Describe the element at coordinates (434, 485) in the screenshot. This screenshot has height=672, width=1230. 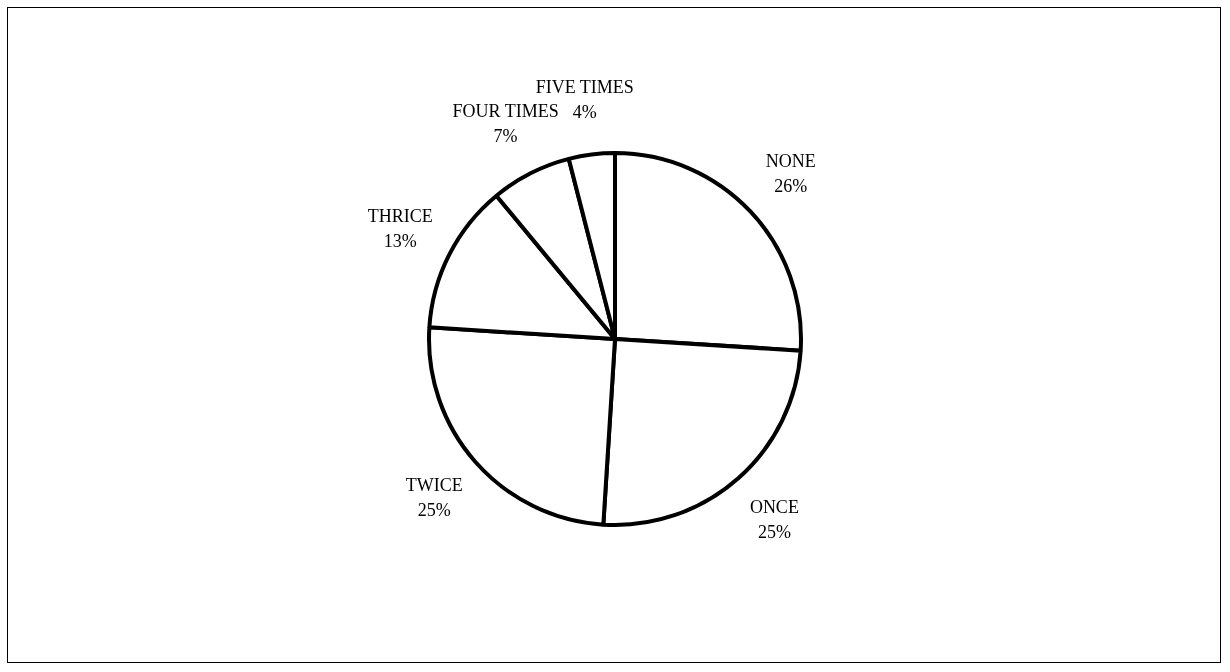
I see `slice-label: TWICE` at that location.